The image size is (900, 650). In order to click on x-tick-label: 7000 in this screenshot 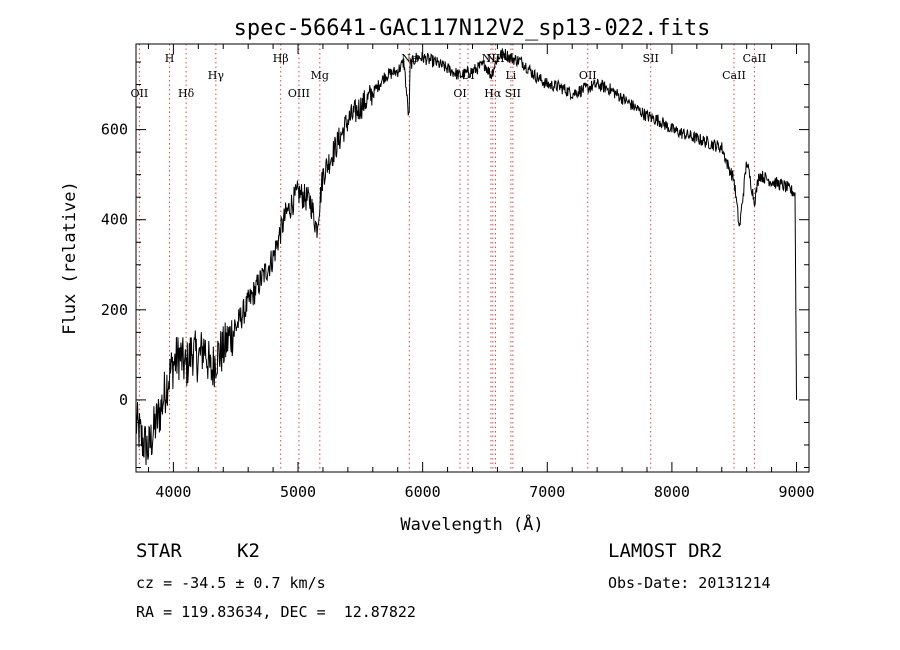, I will do `click(547, 492)`.